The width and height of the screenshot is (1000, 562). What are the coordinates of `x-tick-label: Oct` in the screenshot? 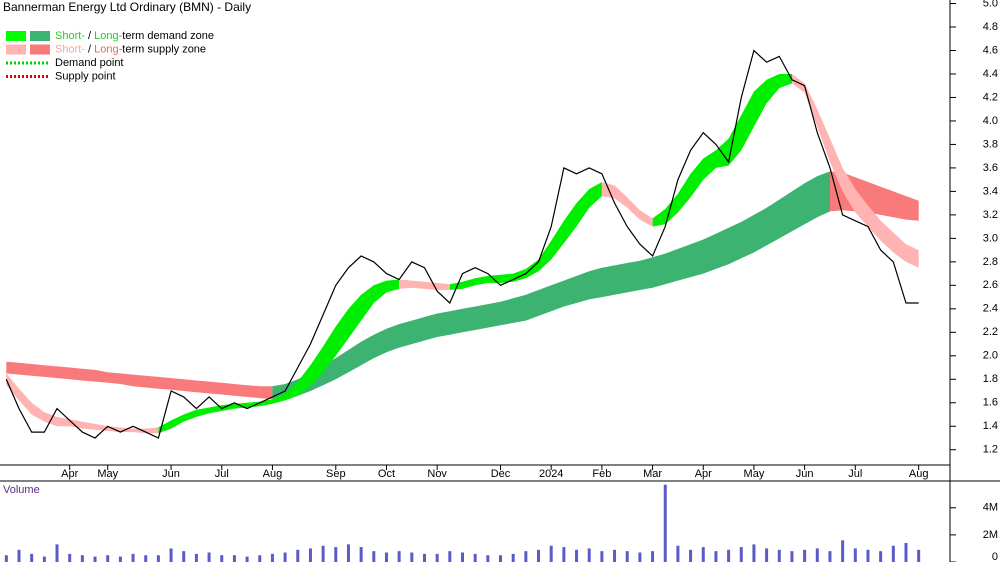 It's located at (386, 474).